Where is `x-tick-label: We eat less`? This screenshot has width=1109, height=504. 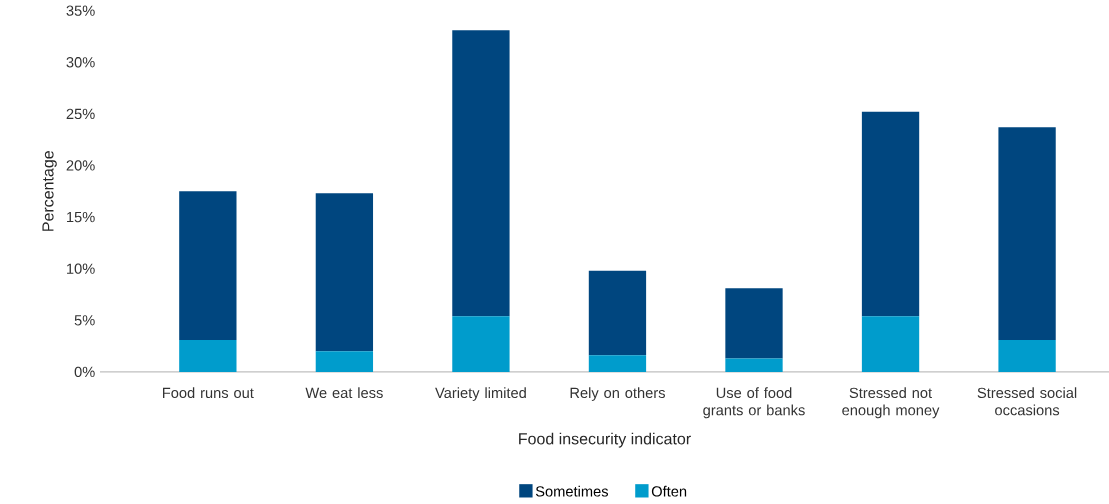 x-tick-label: We eat less is located at coordinates (344, 393).